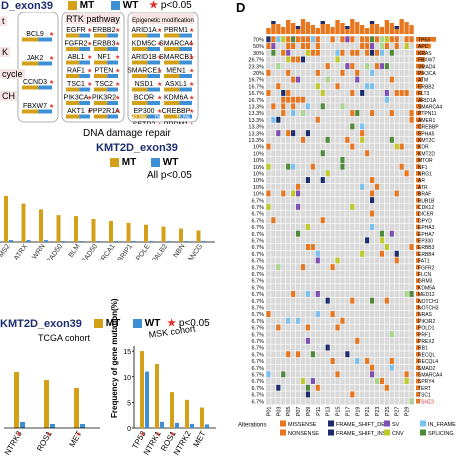 The width and height of the screenshot is (474, 474). Describe the element at coordinates (426, 248) in the screenshot. I see `gene-name: ERBB3` at that location.